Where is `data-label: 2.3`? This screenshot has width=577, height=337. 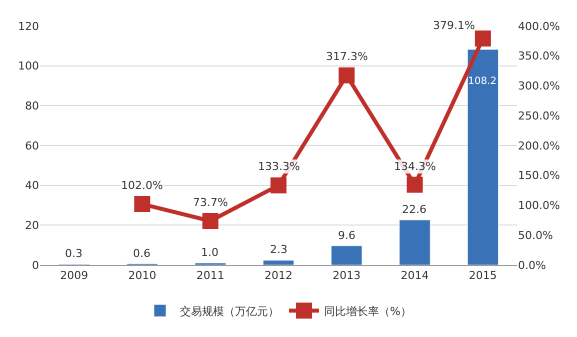
data-label: 2.3 is located at coordinates (279, 249).